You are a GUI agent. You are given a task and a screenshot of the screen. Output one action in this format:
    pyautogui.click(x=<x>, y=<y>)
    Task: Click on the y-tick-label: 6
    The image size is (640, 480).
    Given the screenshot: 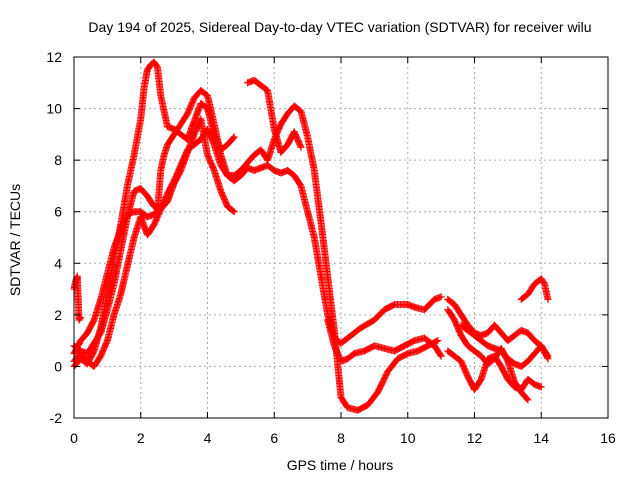 What is the action you would take?
    pyautogui.click(x=58, y=212)
    